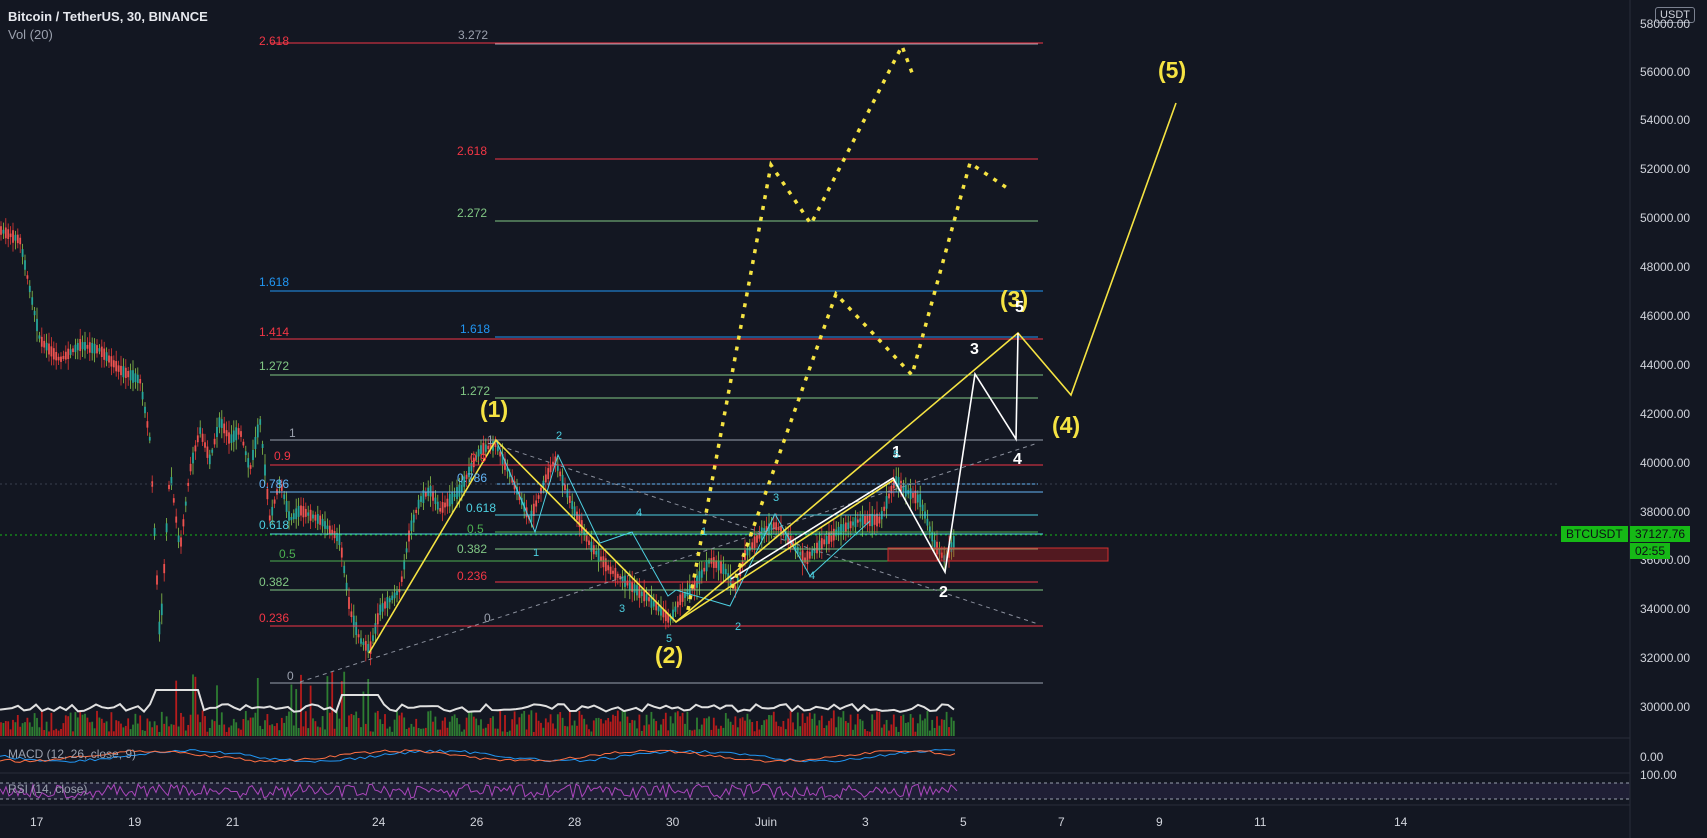  What do you see at coordinates (1665, 609) in the screenshot?
I see `price-tick: 34000.00` at bounding box center [1665, 609].